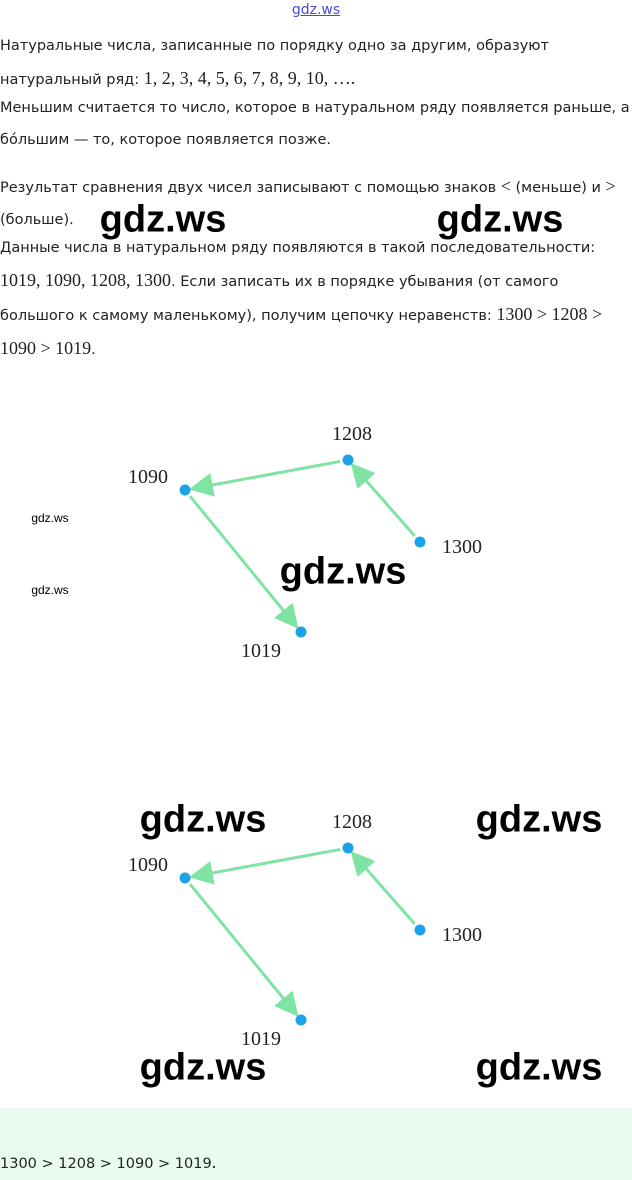  Describe the element at coordinates (106, 1164) in the screenshot. I see `text: 1300 > 1208 > 1090 > 1019` at that location.